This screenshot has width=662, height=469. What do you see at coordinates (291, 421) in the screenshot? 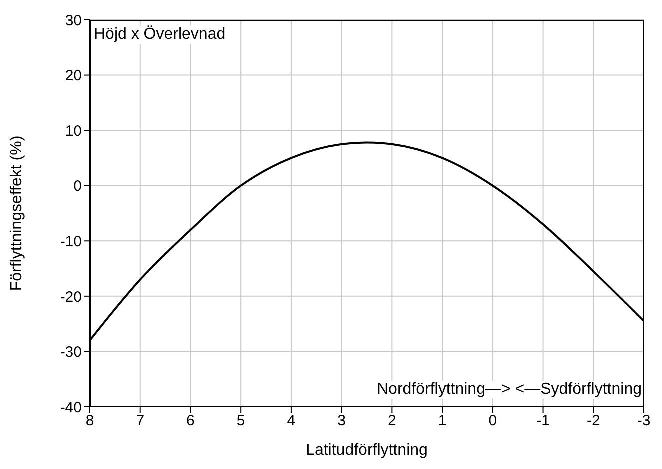
I see `x-tick-label: 4` at bounding box center [291, 421].